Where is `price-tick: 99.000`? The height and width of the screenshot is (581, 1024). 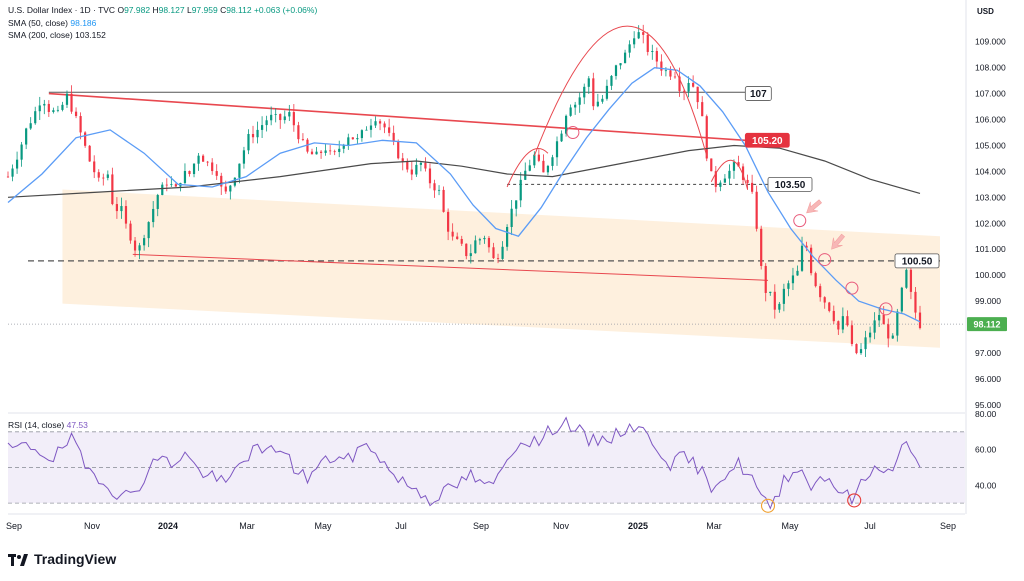 price-tick: 99.000 is located at coordinates (988, 301).